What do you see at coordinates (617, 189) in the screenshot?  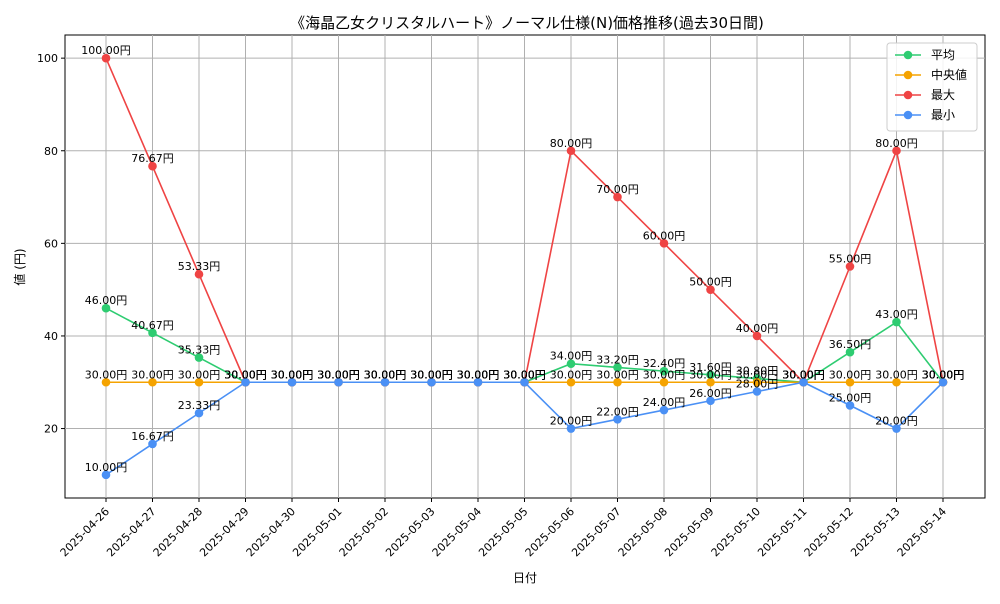 I see `data-label: 70.00円` at bounding box center [617, 189].